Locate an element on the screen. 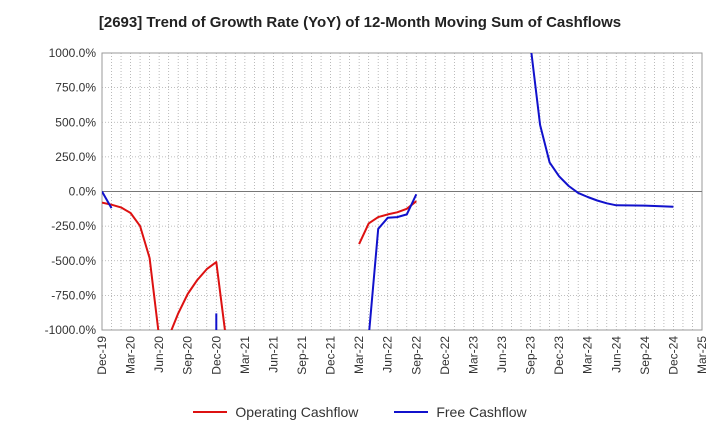 The image size is (720, 440). y-tick-label: 0.0% is located at coordinates (83, 192).